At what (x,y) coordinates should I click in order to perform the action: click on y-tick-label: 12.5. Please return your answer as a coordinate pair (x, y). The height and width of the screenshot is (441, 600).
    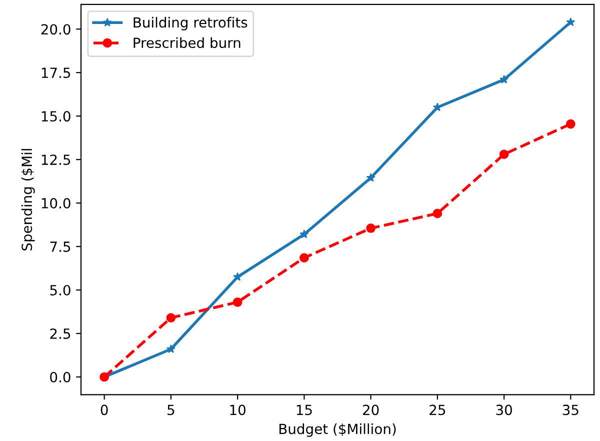
    Looking at the image, I should click on (56, 160).